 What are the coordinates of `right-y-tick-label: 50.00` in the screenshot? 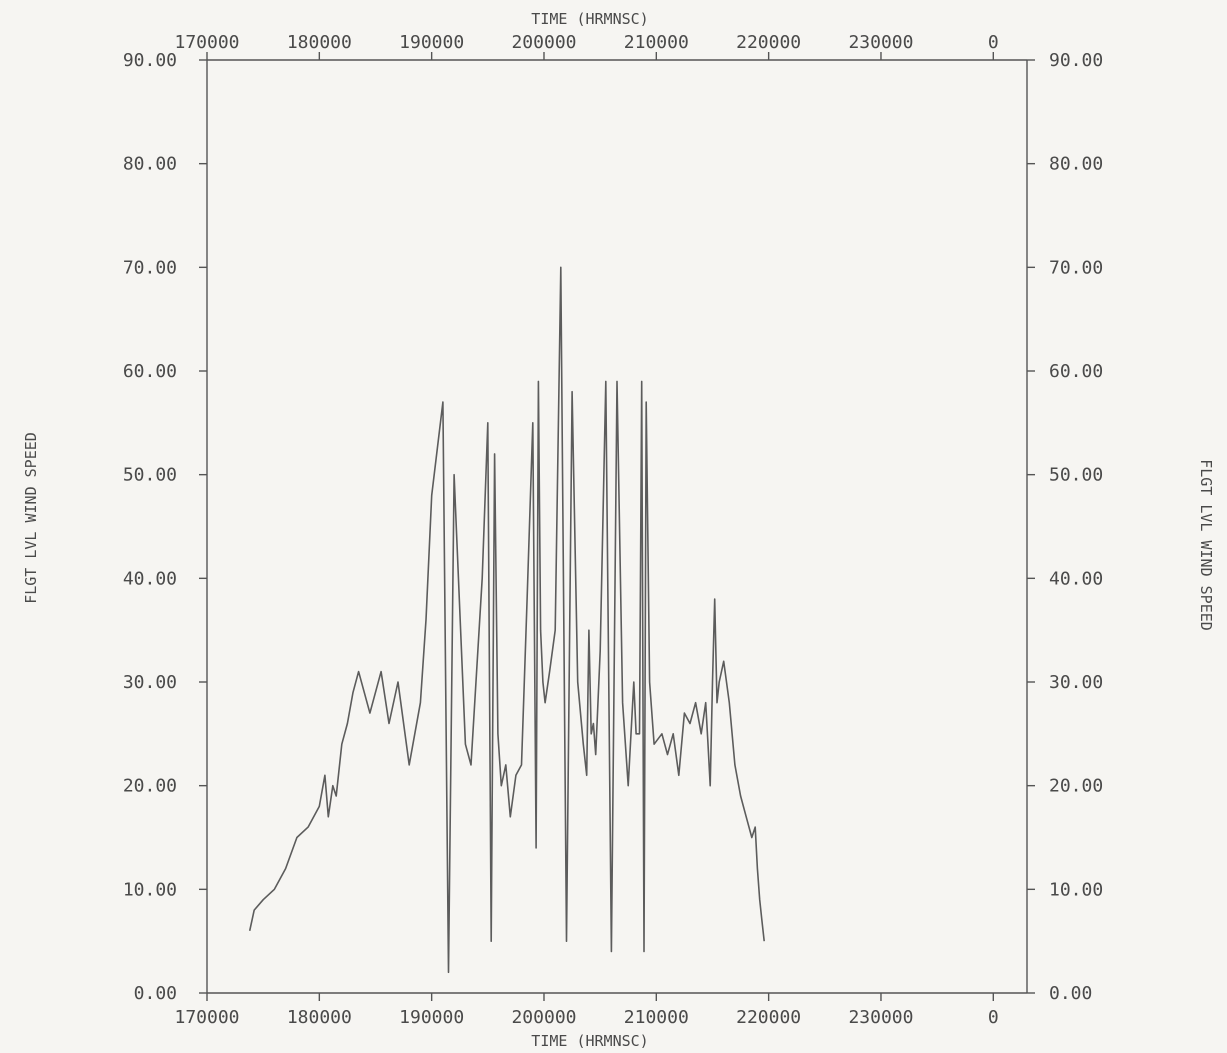 It's located at (1076, 475).